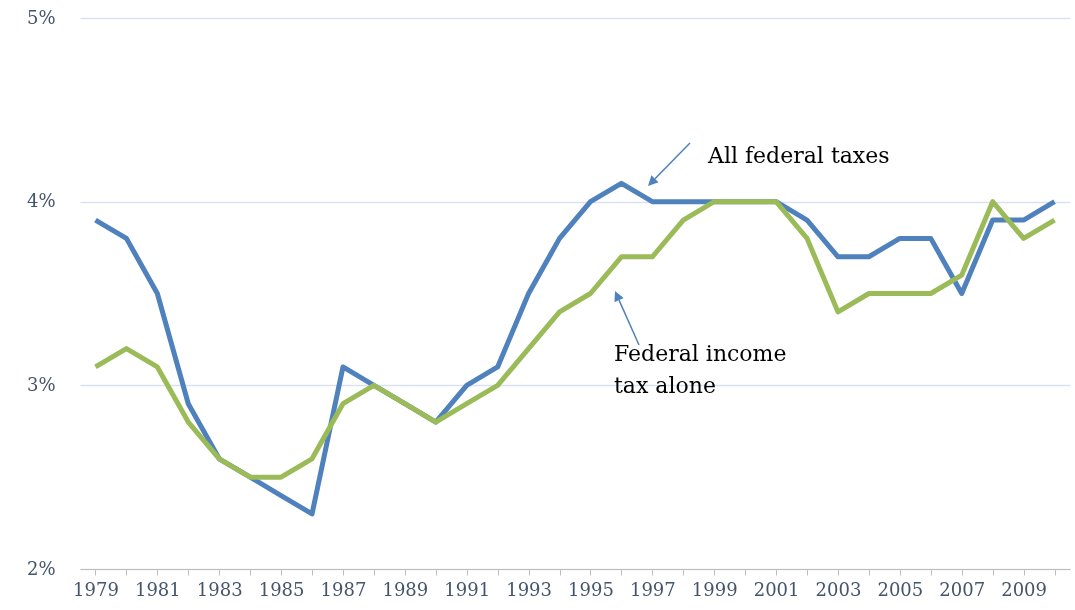  Describe the element at coordinates (1024, 589) in the screenshot. I see `x-tick-label: 2009` at that location.